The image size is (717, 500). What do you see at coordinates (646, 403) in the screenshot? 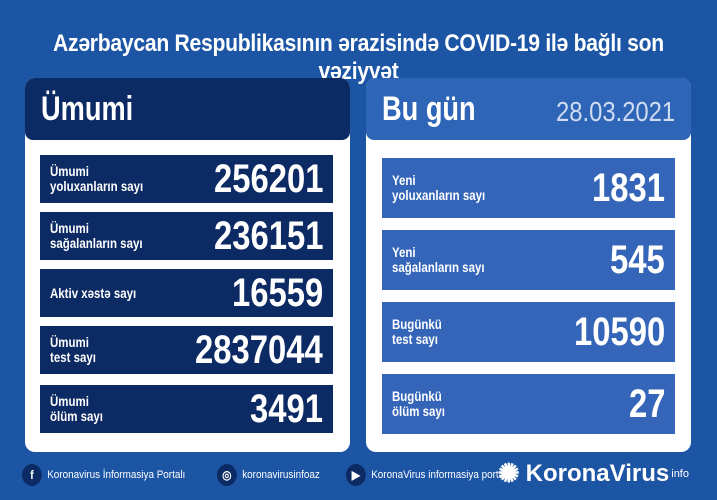
I see `stat-value: 27` at bounding box center [646, 403].